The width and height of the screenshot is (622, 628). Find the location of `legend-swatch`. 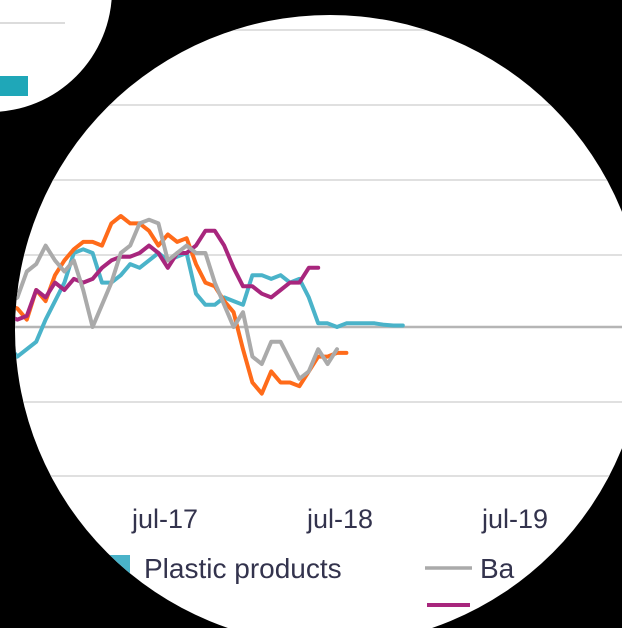

legend-swatch is located at coordinates (119, 566).